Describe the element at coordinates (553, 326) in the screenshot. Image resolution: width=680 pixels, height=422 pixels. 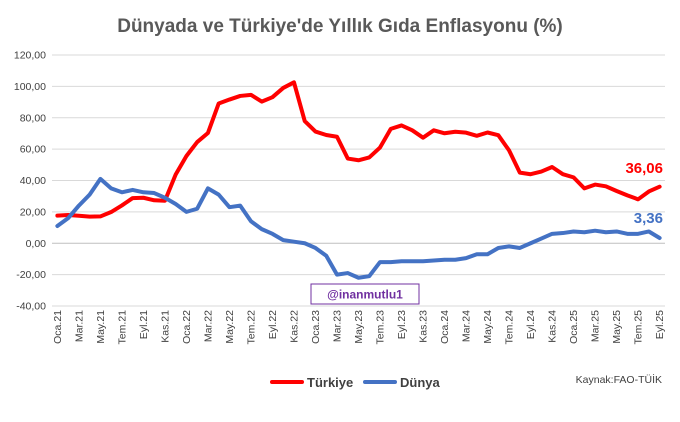
I see `x-tick-label: Kas.24` at that location.